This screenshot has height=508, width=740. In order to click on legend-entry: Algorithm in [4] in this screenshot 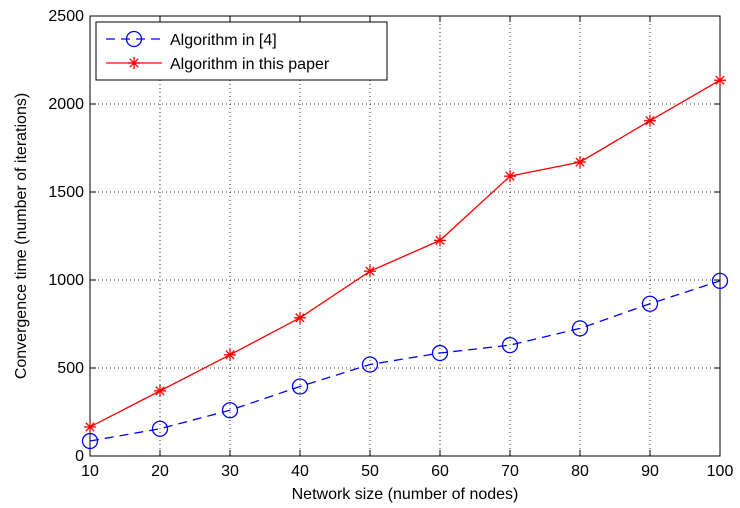, I will do `click(191, 39)`.